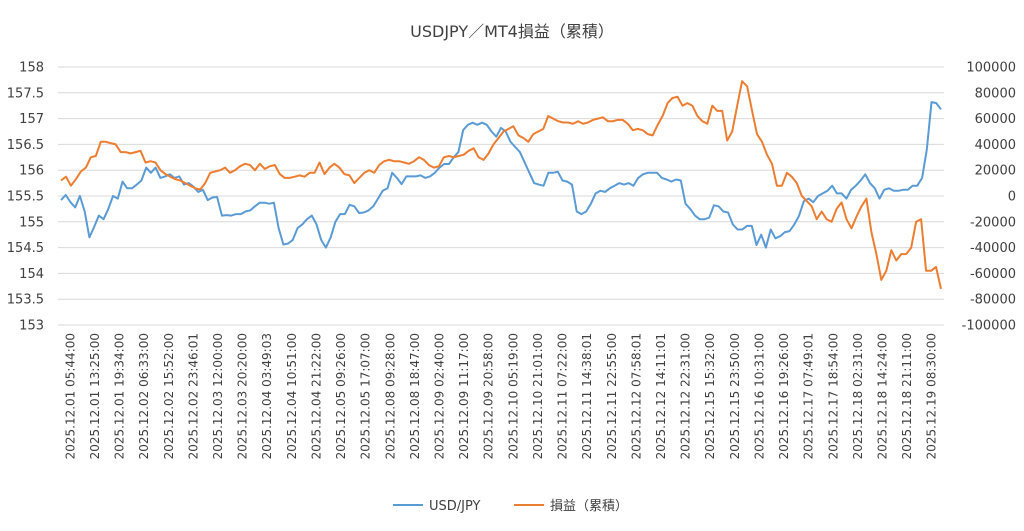 This screenshot has height=531, width=1024. I want to click on x-tick-label: 2025.12.18 21:11:00, so click(907, 396).